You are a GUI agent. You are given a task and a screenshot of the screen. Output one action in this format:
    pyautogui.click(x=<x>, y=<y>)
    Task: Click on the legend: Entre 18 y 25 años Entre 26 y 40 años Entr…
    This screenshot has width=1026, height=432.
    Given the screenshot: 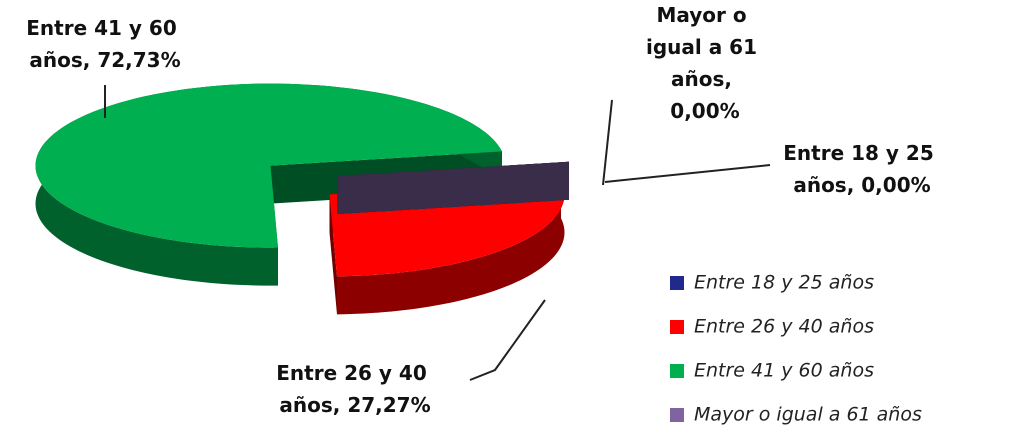 What is the action you would take?
    pyautogui.click(x=796, y=349)
    